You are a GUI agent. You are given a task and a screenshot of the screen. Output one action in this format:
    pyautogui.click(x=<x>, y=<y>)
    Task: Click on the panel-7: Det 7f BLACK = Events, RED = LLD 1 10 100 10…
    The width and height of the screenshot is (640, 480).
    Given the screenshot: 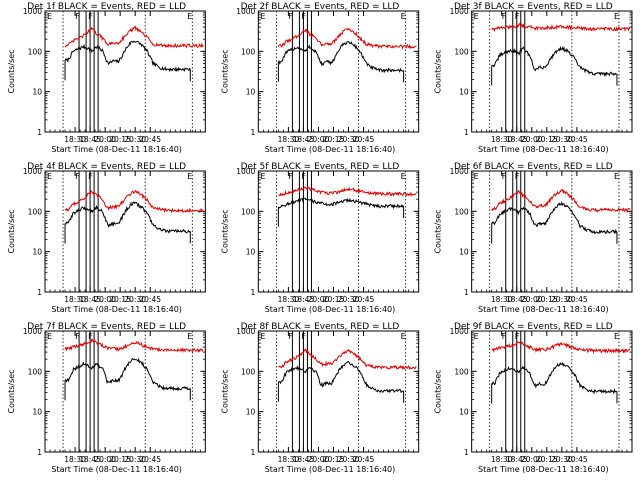 What is the action you would take?
    pyautogui.click(x=106, y=398)
    